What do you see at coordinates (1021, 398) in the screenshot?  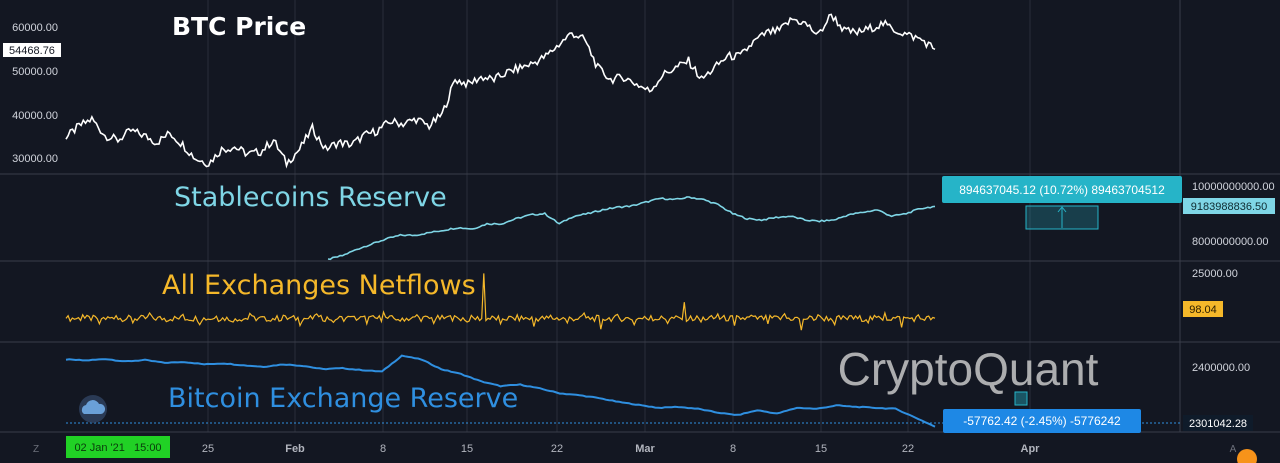 I see `reserve-measure-box` at bounding box center [1021, 398].